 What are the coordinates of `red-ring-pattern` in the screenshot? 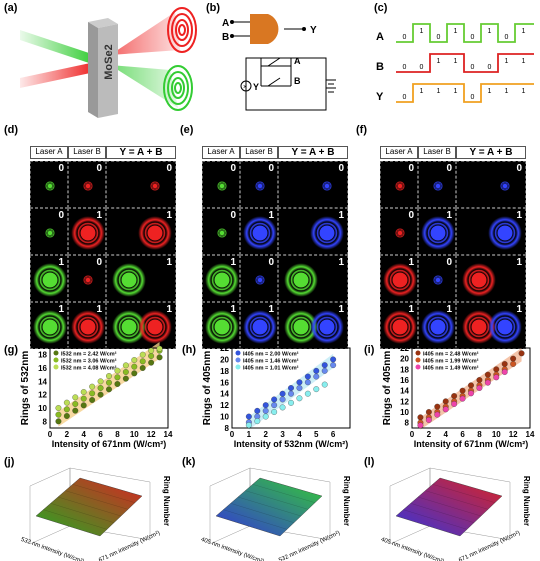 It's located at (182, 30).